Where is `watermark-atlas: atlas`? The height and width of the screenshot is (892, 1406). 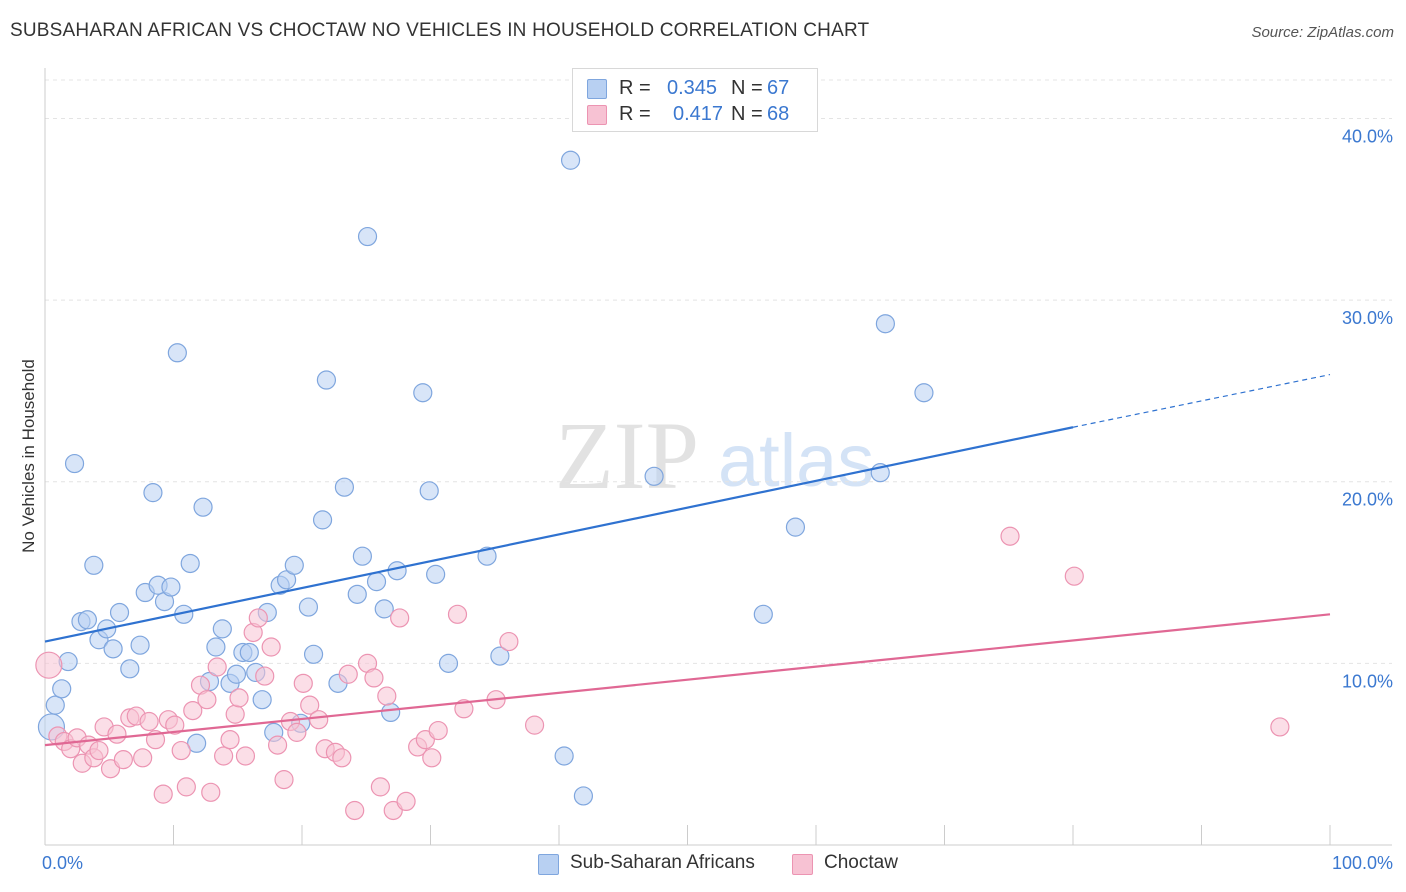
watermark-atlas: atlas is located at coordinates (796, 460).